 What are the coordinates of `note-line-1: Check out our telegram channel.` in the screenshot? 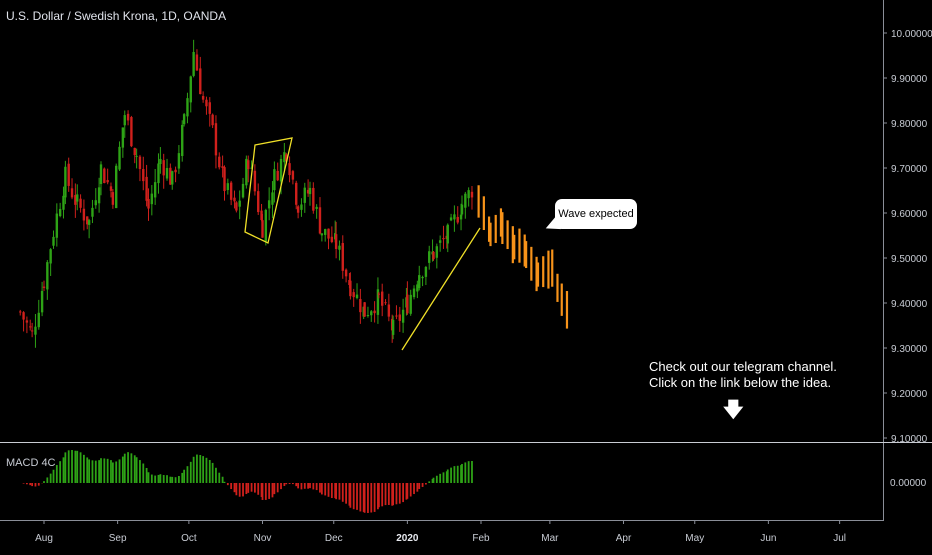 It's located at (743, 366).